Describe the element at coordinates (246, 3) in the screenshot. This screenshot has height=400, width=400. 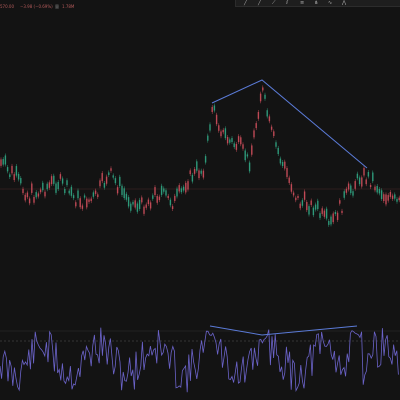
I see `line-tool-icon: ╱` at that location.